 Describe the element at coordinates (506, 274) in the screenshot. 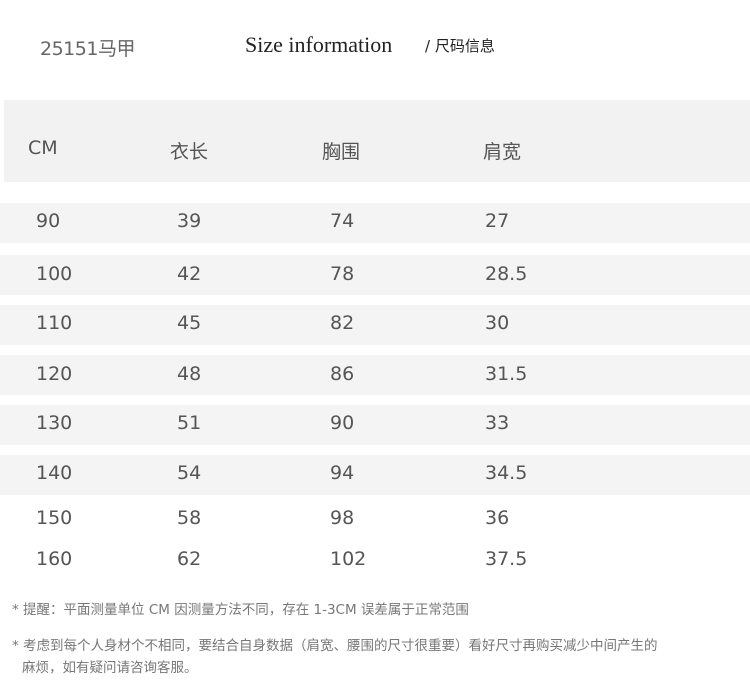

I see `cell-shoulder: 28.5` at that location.